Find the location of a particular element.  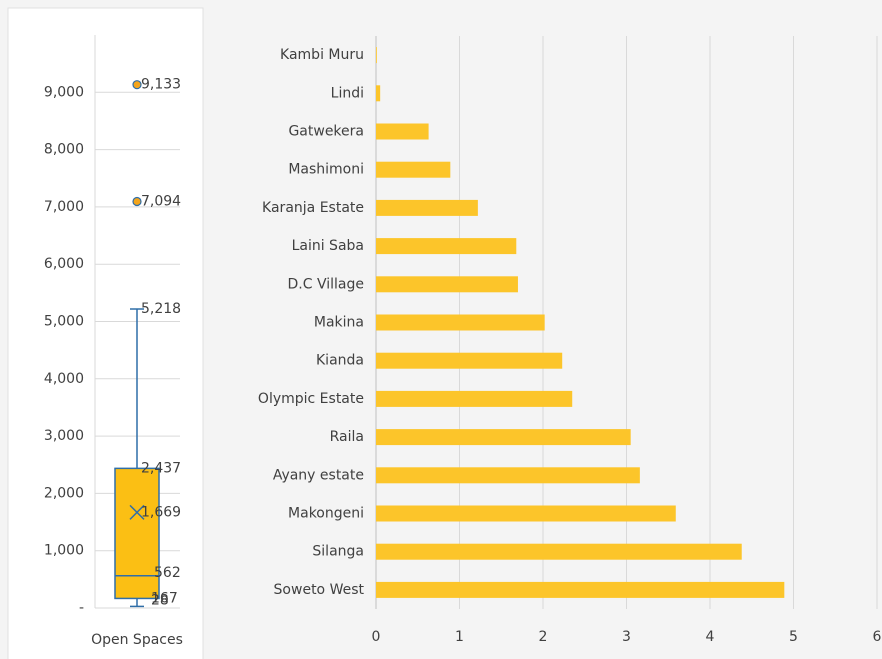

data-label: 9,133 is located at coordinates (161, 85).